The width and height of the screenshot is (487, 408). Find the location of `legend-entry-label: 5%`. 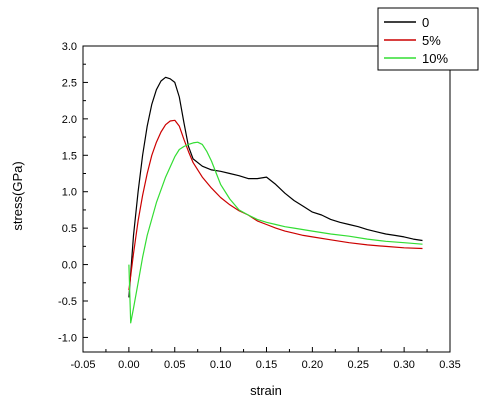

legend-entry-label: 5% is located at coordinates (431, 40).